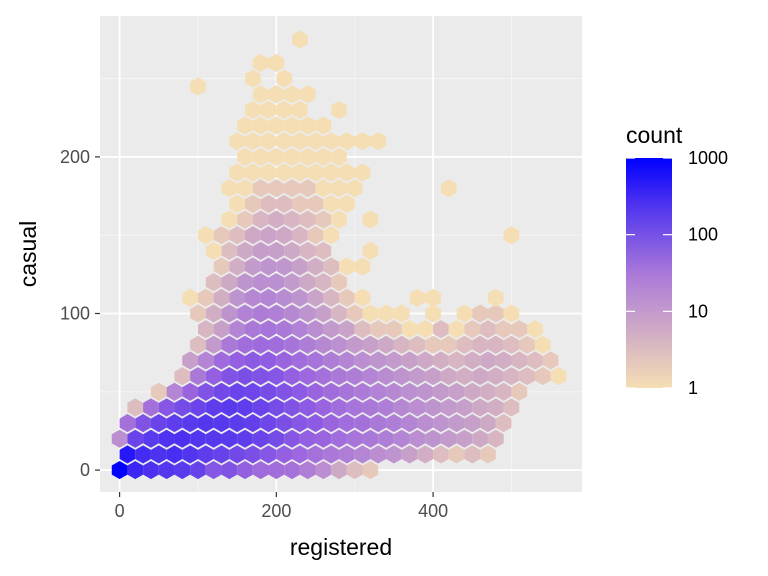  What do you see at coordinates (120, 511) in the screenshot?
I see `x-tick-label: 0` at bounding box center [120, 511].